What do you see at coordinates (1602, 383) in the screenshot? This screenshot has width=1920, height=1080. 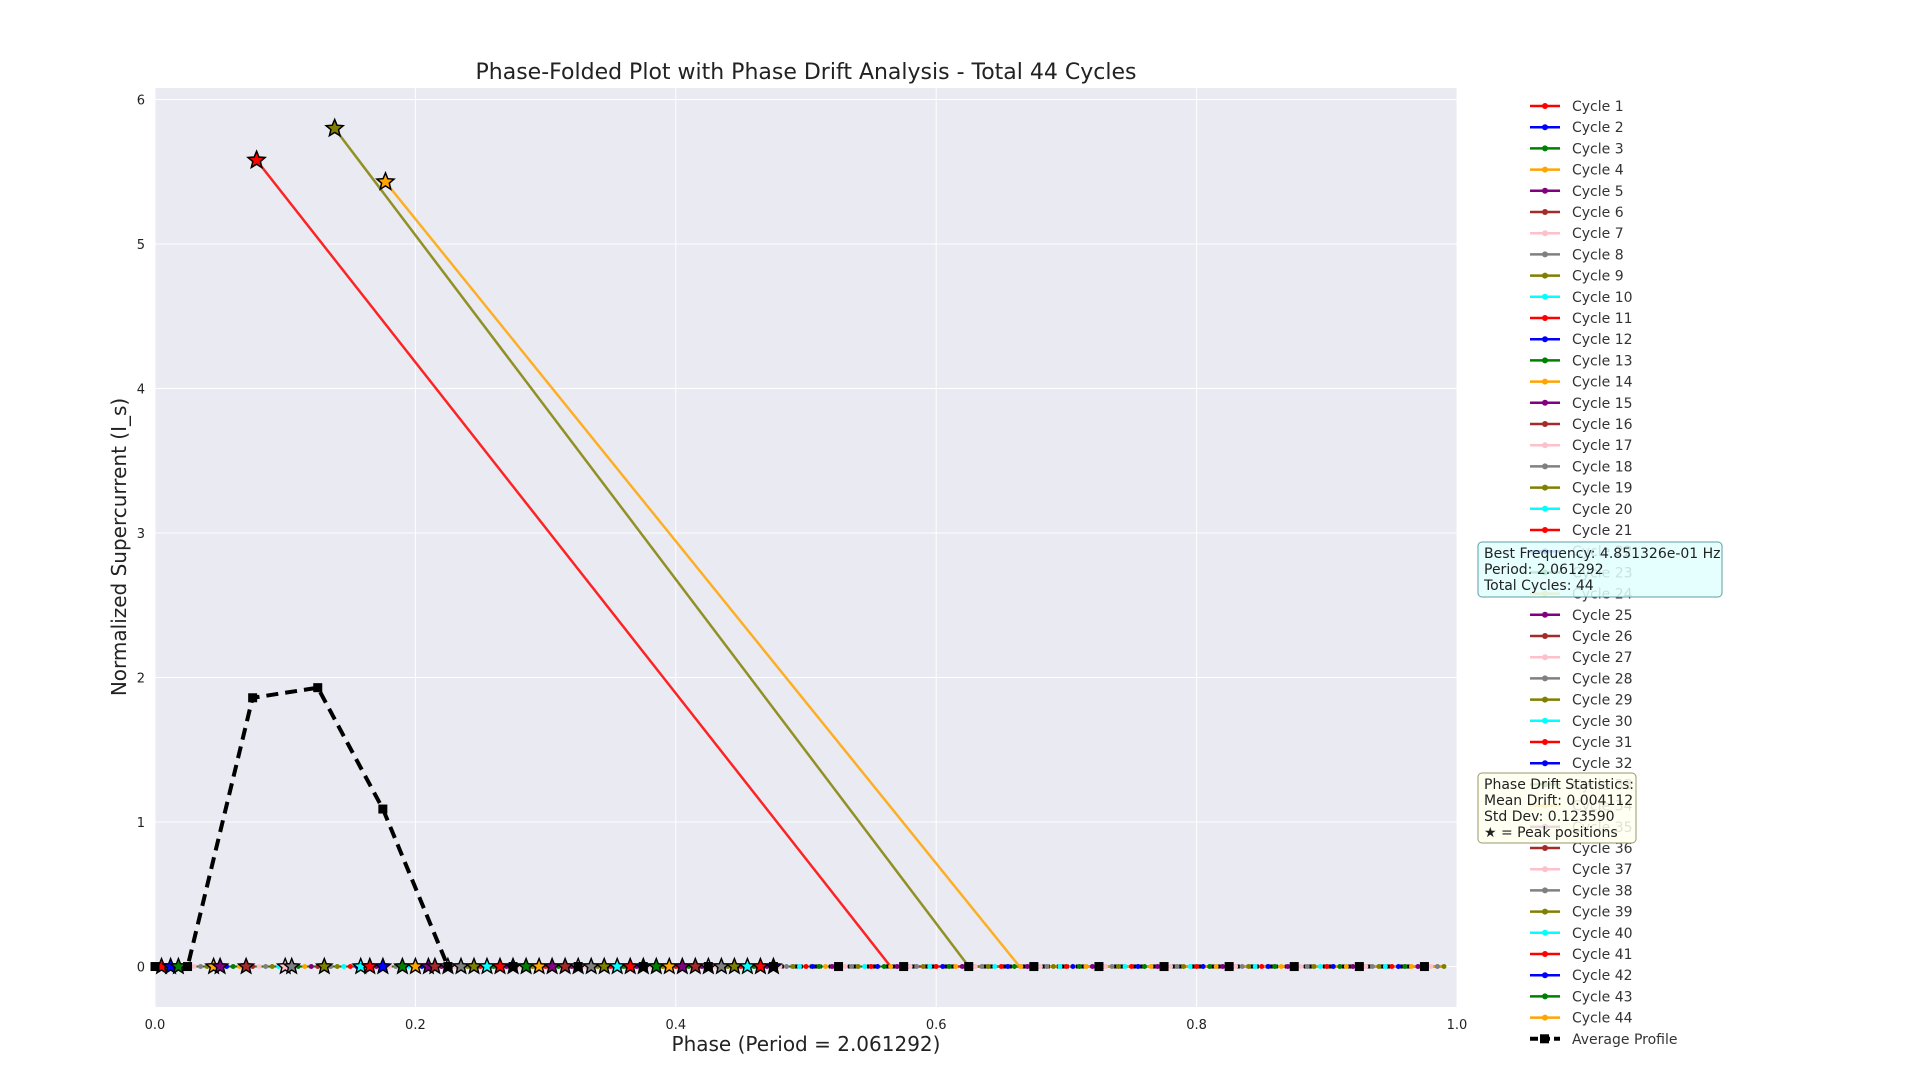 I see `legend-label: Cycle 14` at bounding box center [1602, 383].